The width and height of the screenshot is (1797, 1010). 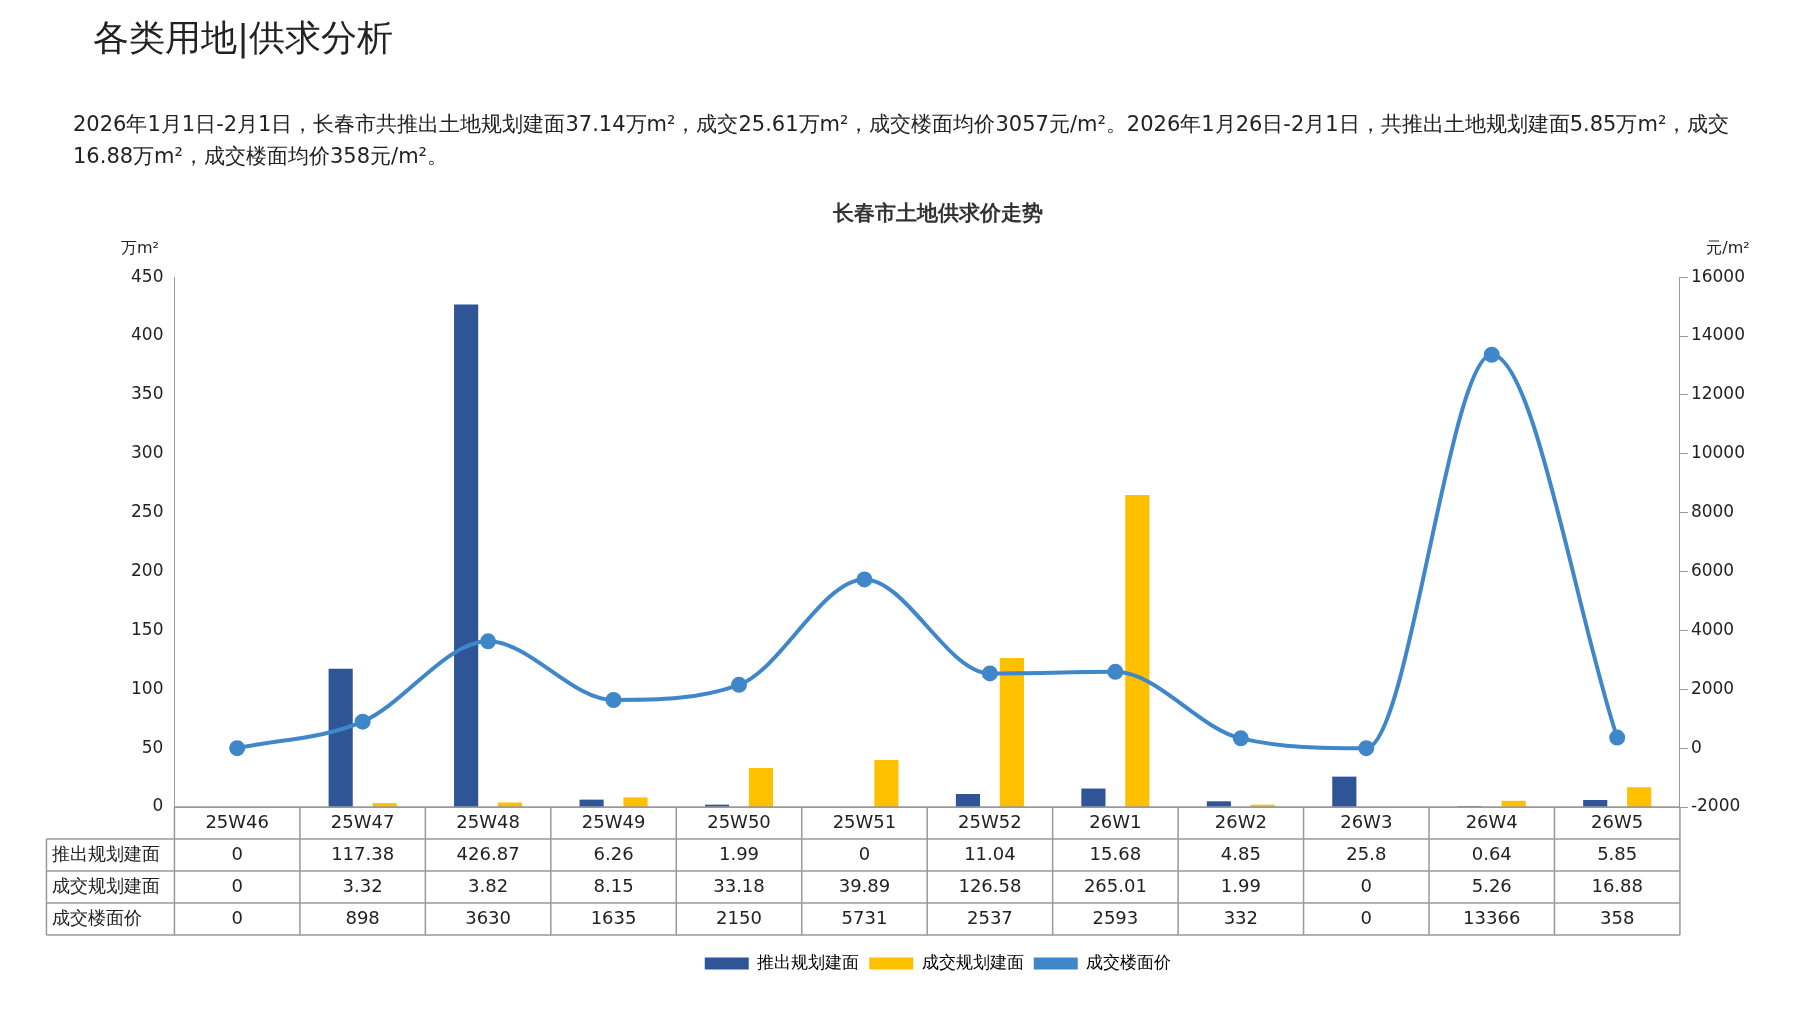 I want to click on data-label: 2593, so click(x=1115, y=917).